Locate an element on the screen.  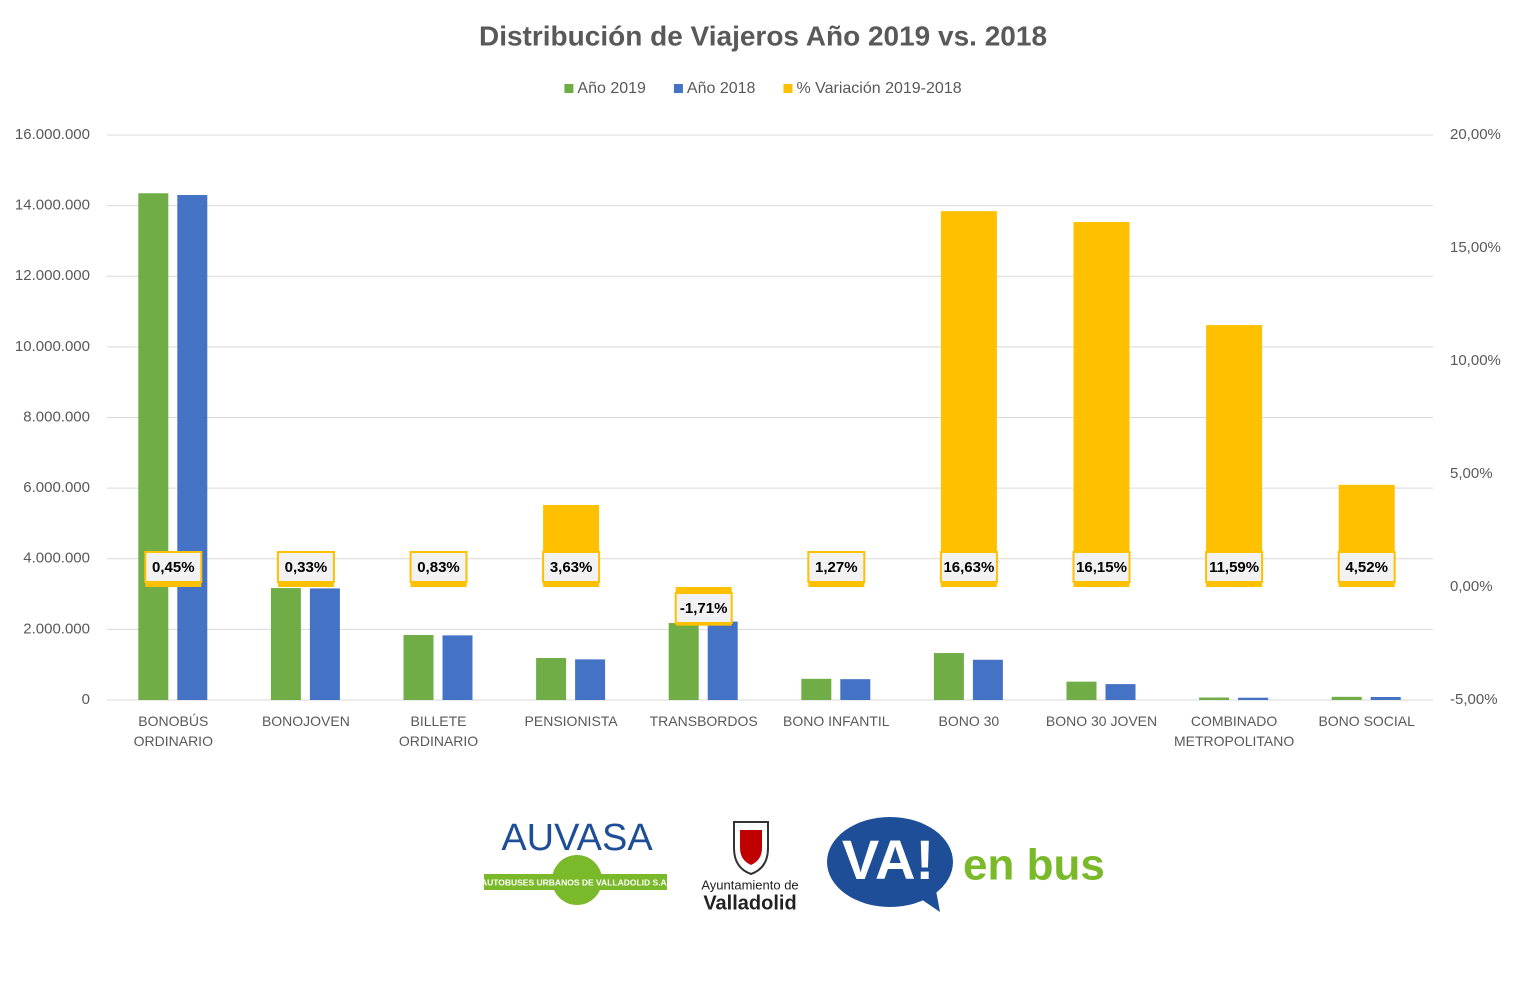
logo-text: AUVASA is located at coordinates (577, 838).